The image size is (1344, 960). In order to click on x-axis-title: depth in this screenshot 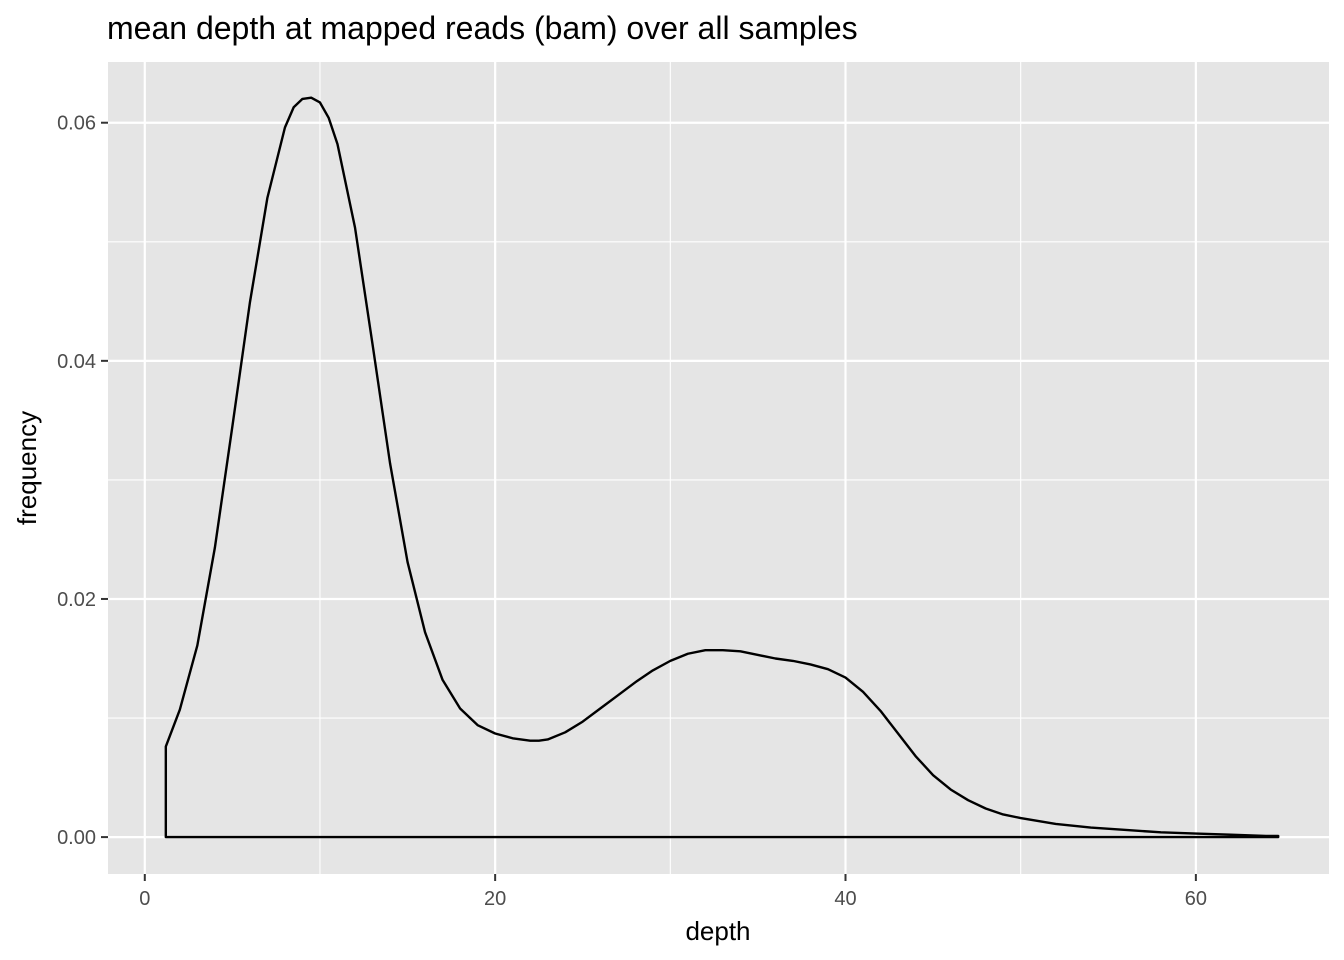, I will do `click(717, 931)`.